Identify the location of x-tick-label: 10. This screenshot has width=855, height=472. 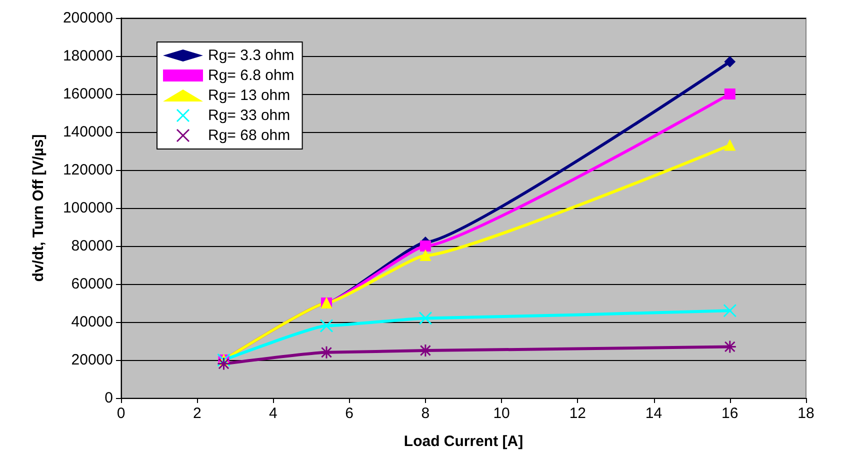
(501, 413).